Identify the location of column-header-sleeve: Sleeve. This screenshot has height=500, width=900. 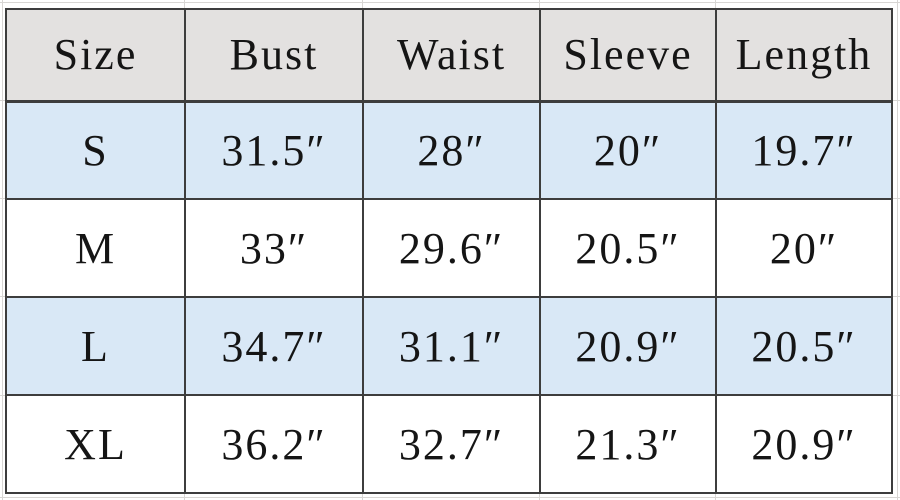
(628, 55).